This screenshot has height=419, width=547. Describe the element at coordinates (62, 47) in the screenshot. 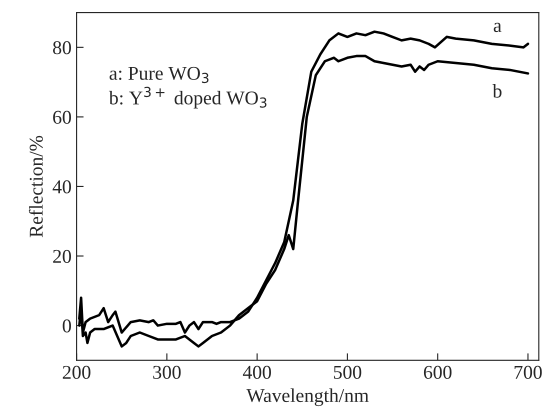

I see `y-tick-label: 80` at that location.